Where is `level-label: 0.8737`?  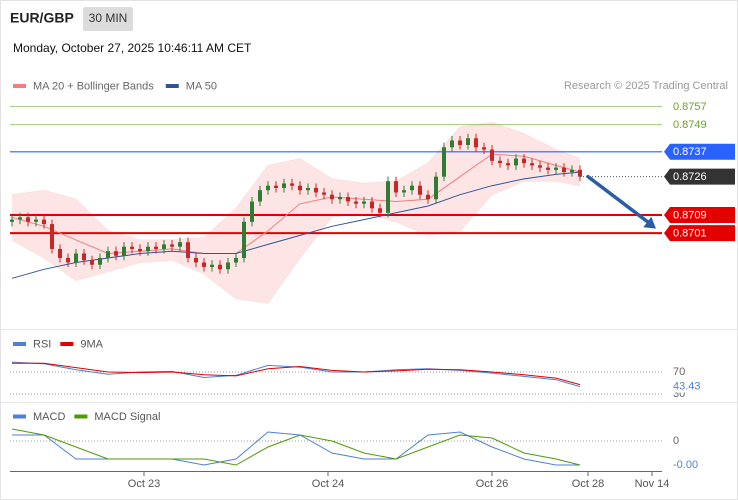
level-label: 0.8737 is located at coordinates (690, 152).